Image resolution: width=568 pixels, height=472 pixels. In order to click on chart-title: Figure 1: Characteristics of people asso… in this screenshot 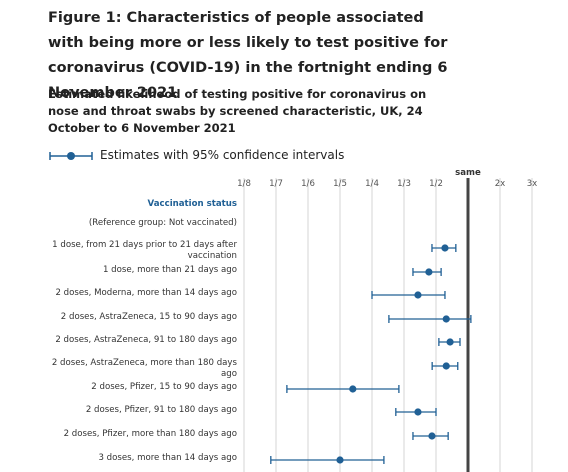, I will do `click(248, 55)`.